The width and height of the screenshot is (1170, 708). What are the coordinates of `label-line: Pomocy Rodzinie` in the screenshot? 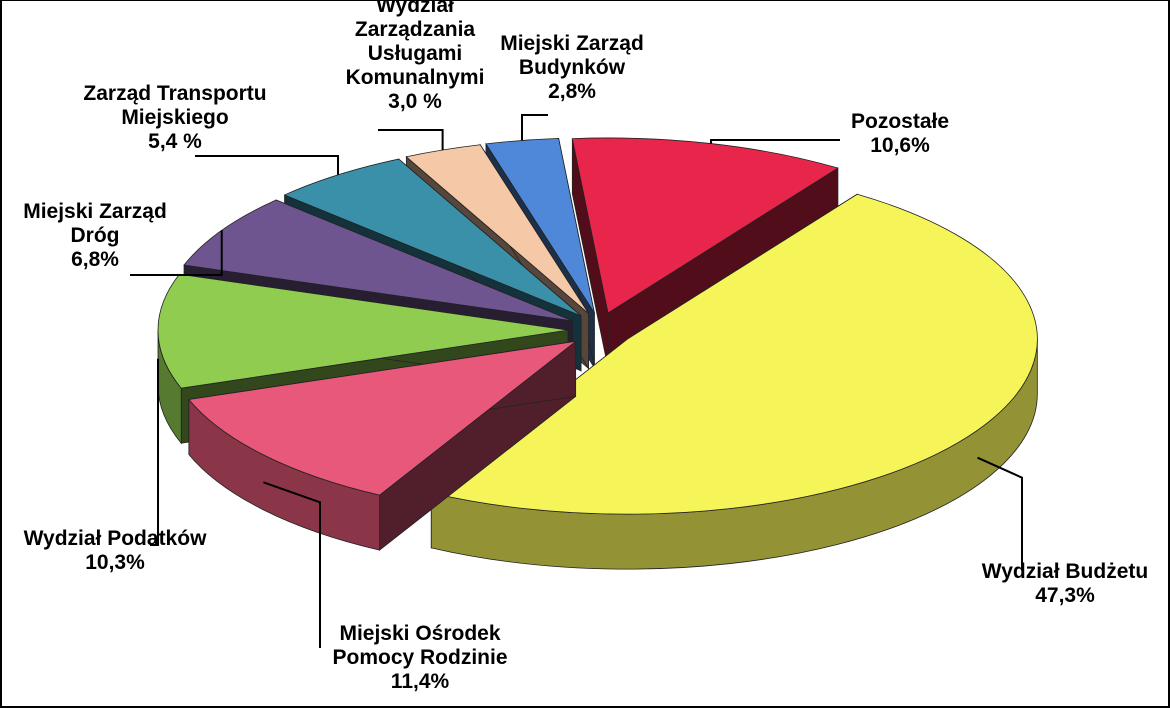 It's located at (419, 657).